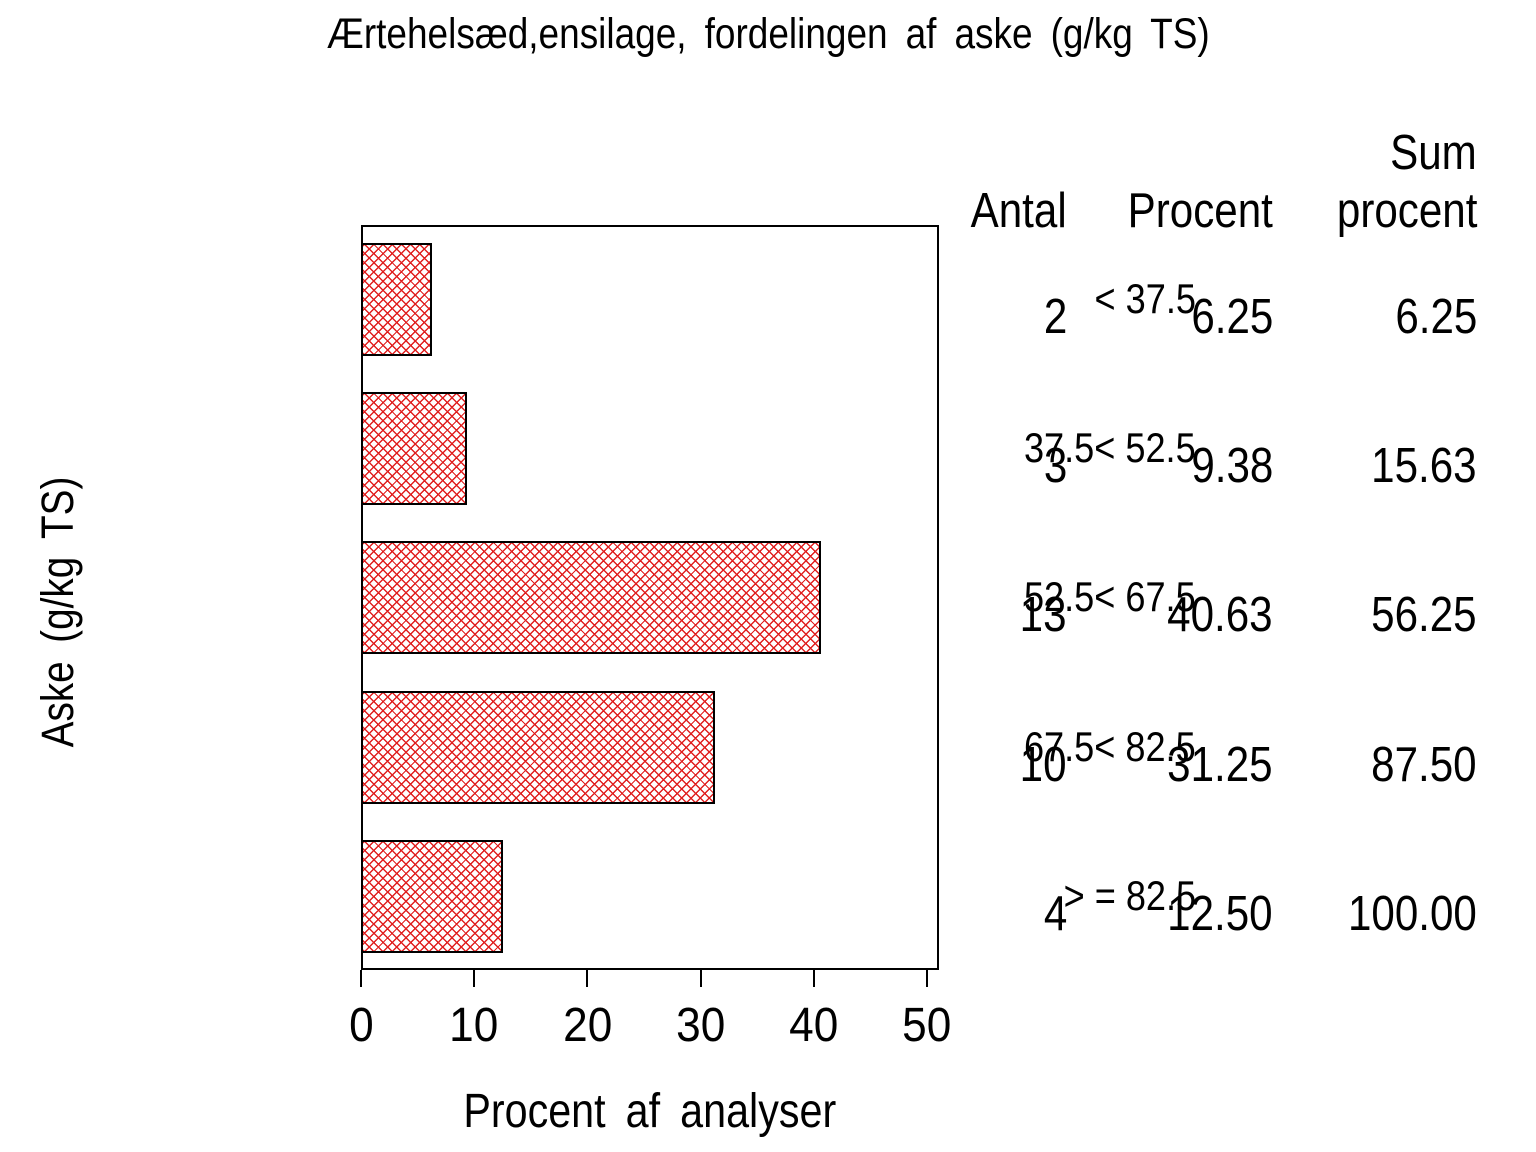 This screenshot has width=1536, height=1152. What do you see at coordinates (1110, 447) in the screenshot?
I see `category-label-text: 37.5< 52.5` at bounding box center [1110, 447].